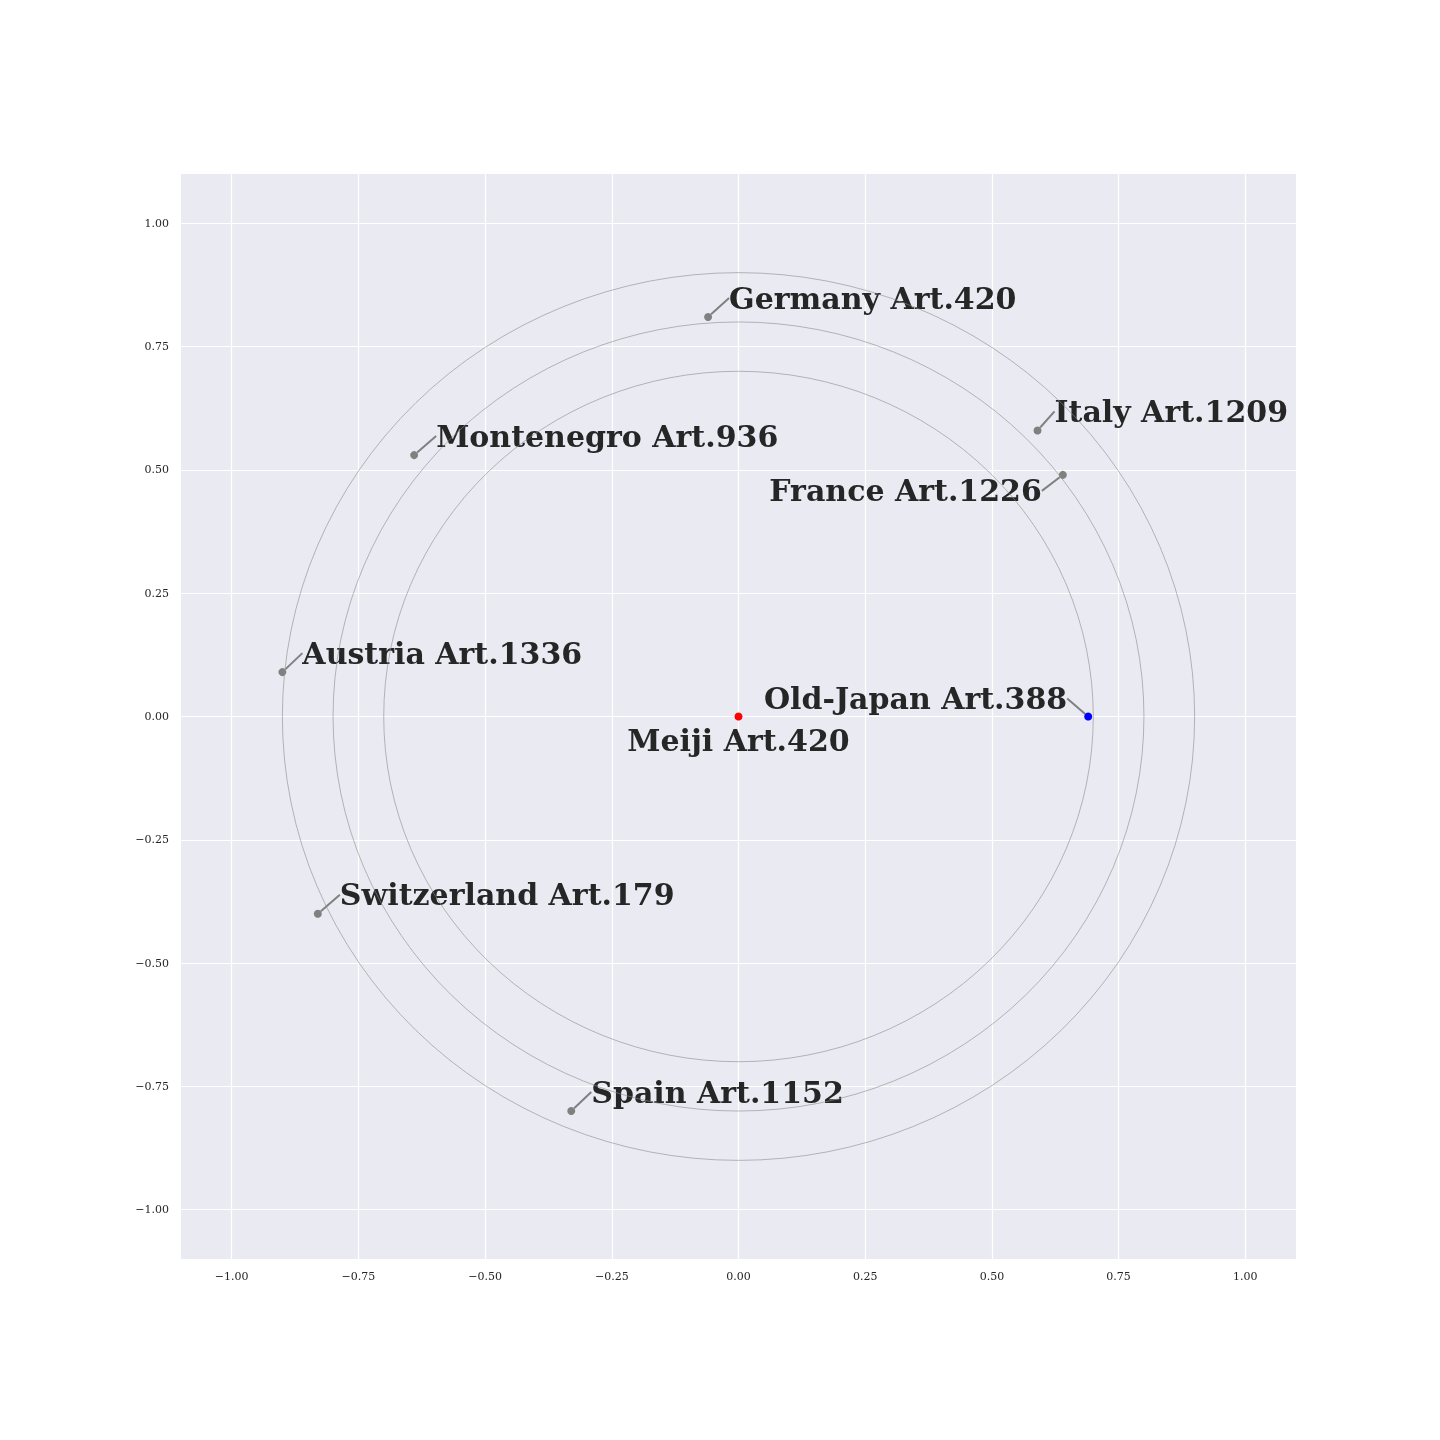 The height and width of the screenshot is (1440, 1440). Describe the element at coordinates (156, 593) in the screenshot. I see `y-tick-label: 0.25` at that location.